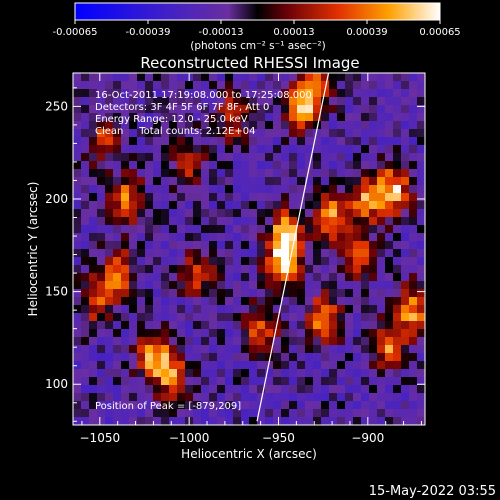 The image size is (500, 500). Describe the element at coordinates (203, 95) in the screenshot. I see `annotation-time-range: 16-Oct-2011 17:19:08.000 to 17:25:08.000` at that location.